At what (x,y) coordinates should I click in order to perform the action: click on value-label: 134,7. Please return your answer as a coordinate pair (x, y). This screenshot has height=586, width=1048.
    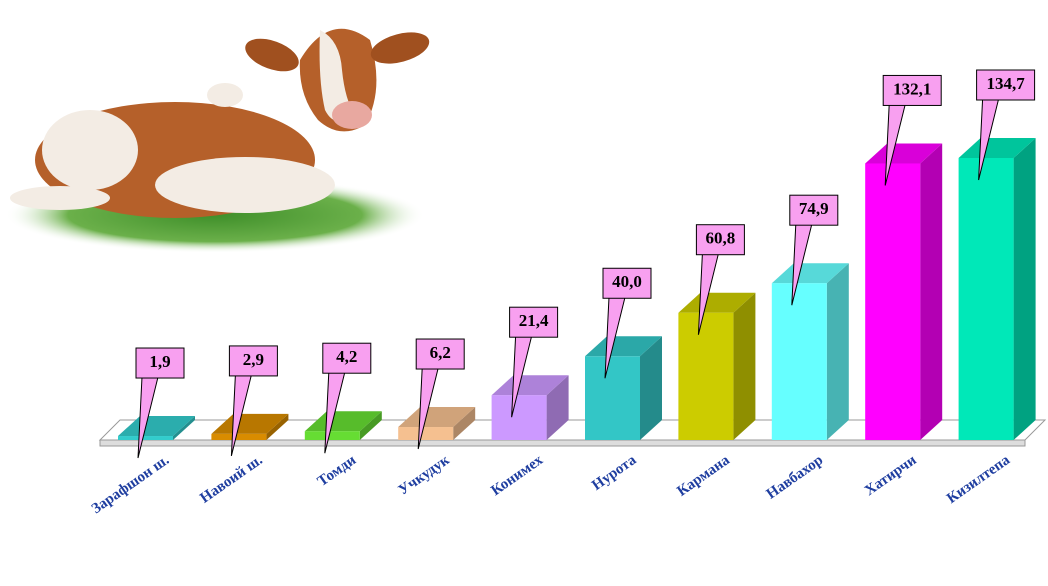
    Looking at the image, I should click on (1005, 83).